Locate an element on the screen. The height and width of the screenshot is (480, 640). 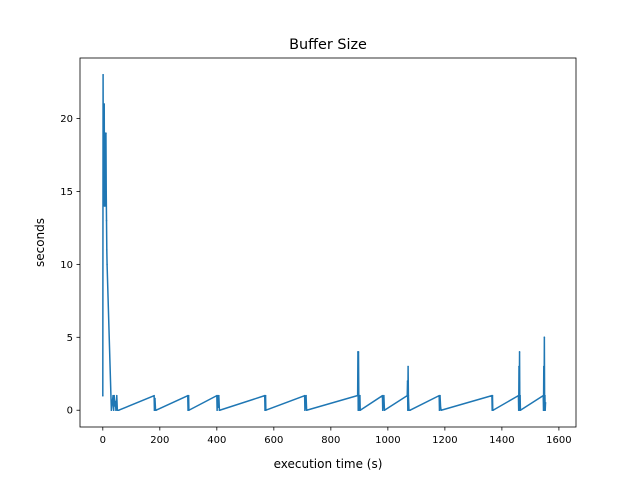
x-tick-label: 600 is located at coordinates (273, 440).